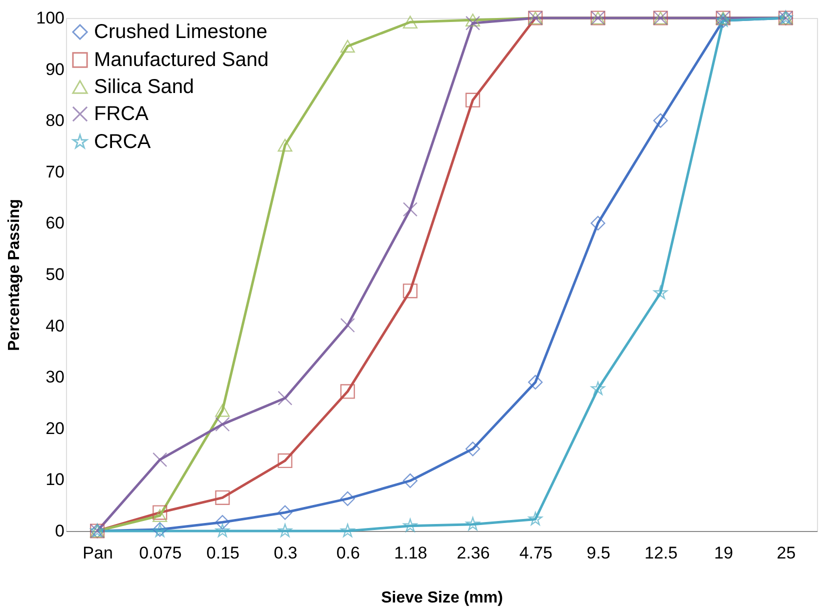 This screenshot has height=615, width=837. Describe the element at coordinates (55, 223) in the screenshot. I see `y-tick-label: 60` at that location.